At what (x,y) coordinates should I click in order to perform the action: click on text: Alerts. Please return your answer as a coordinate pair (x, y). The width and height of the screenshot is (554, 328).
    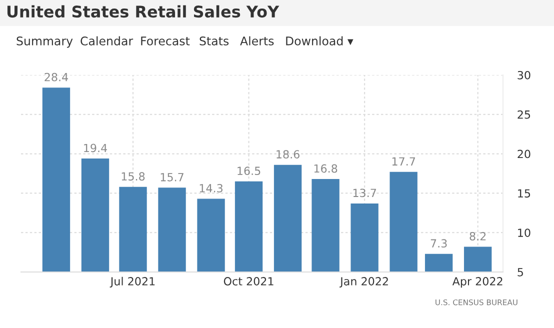
    Looking at the image, I should click on (257, 41).